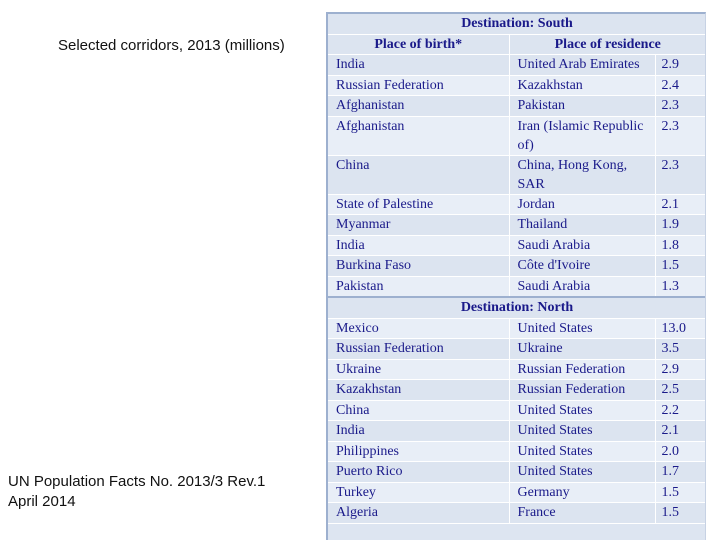 This screenshot has width=720, height=540. I want to click on cell-place-of-birth: Philippines, so click(419, 451).